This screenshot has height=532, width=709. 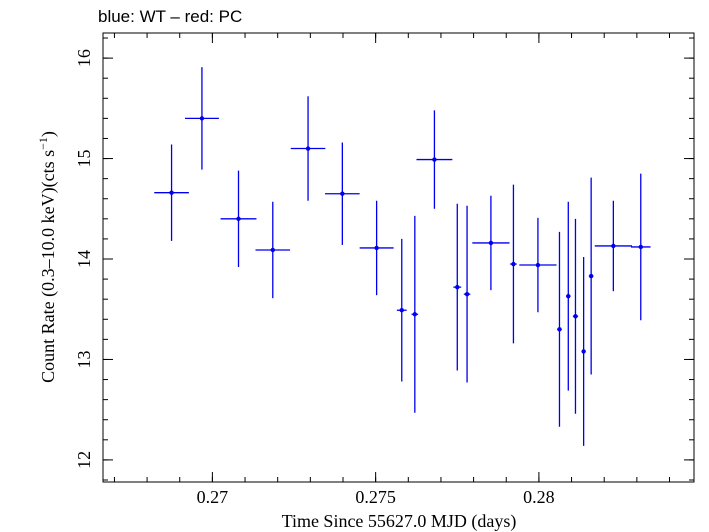 I want to click on y-tick-label: 12, so click(x=84, y=460).